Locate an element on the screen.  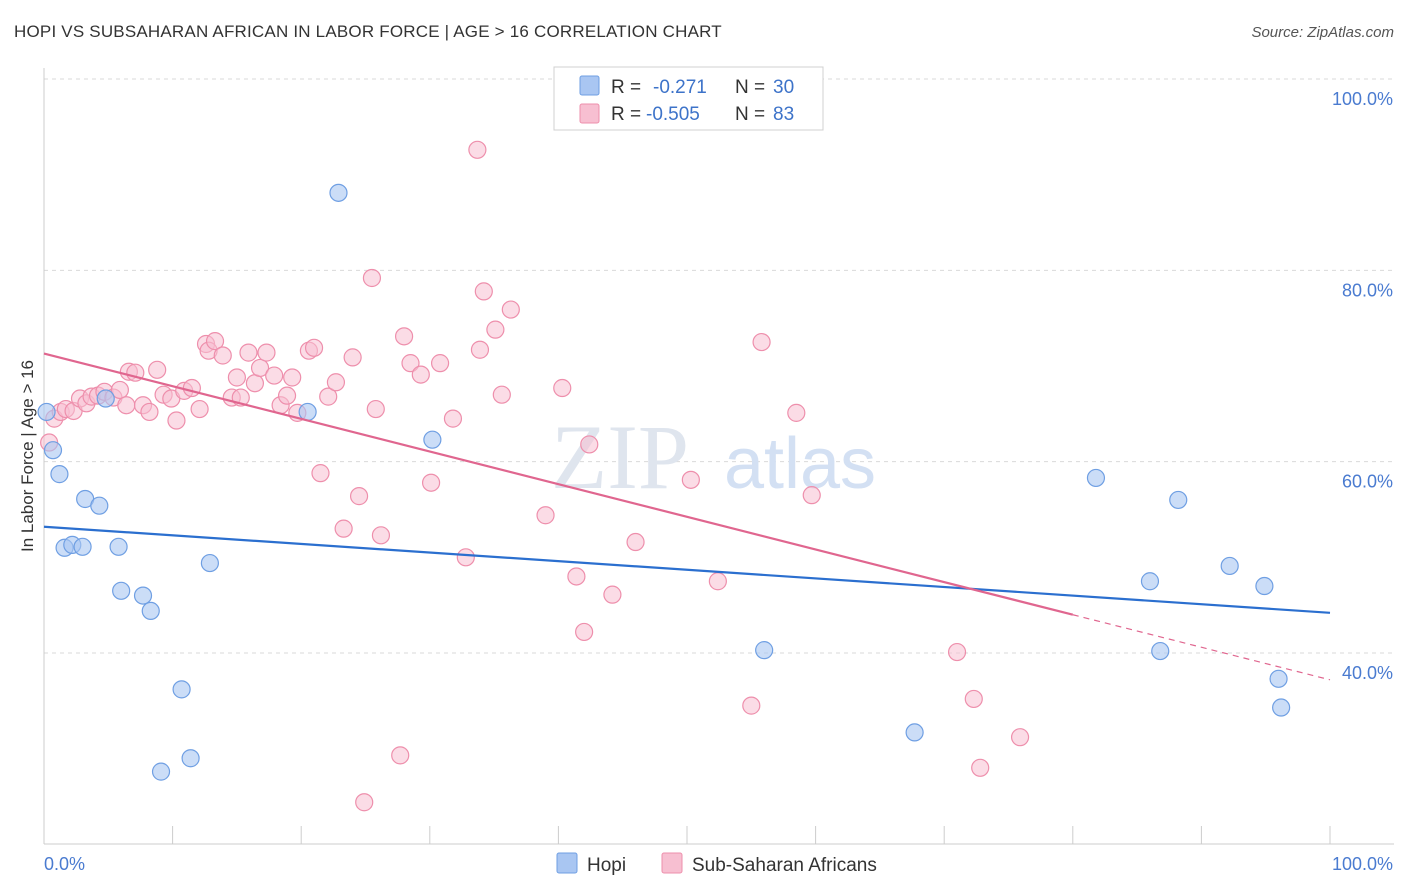
stats-legend-ssa-r-label: R = is located at coordinates (626, 114).